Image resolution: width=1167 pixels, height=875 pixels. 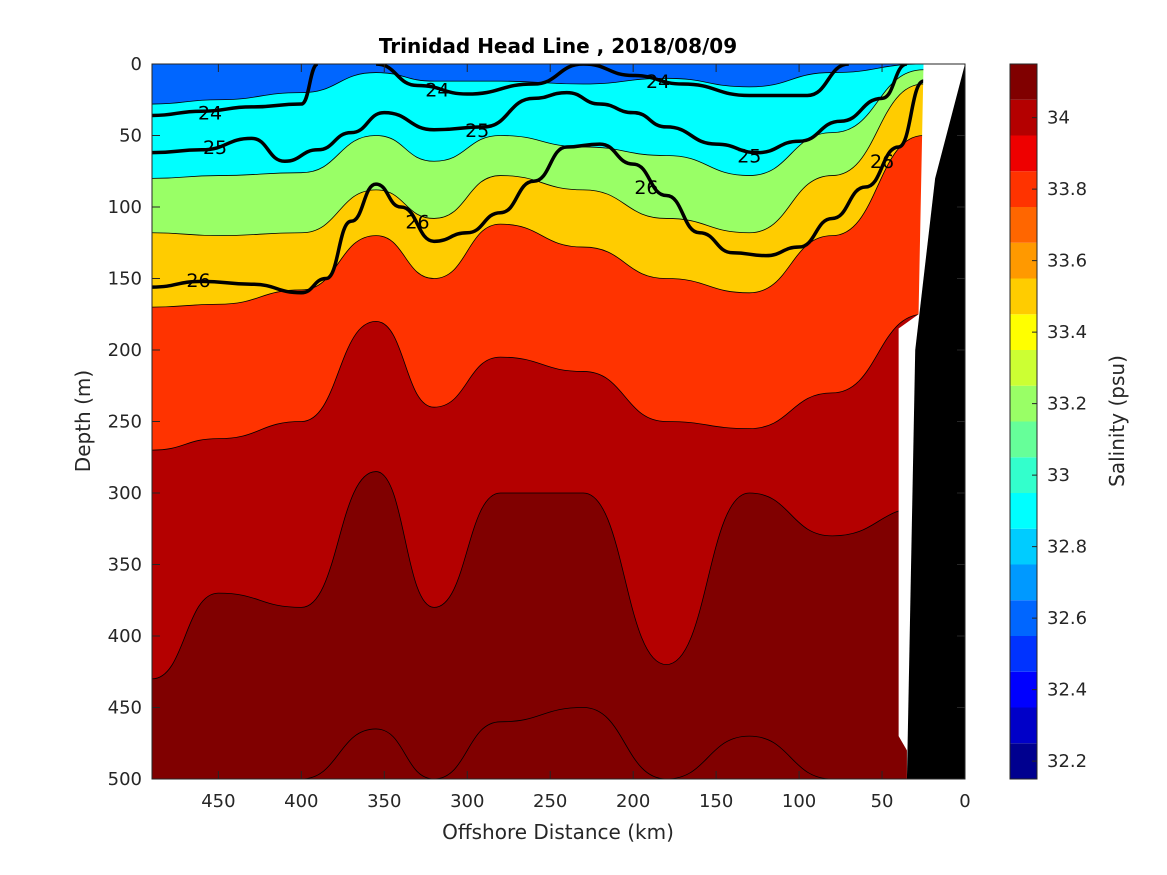 I want to click on colorbar-tick-label: 33.4, so click(x=1067, y=332).